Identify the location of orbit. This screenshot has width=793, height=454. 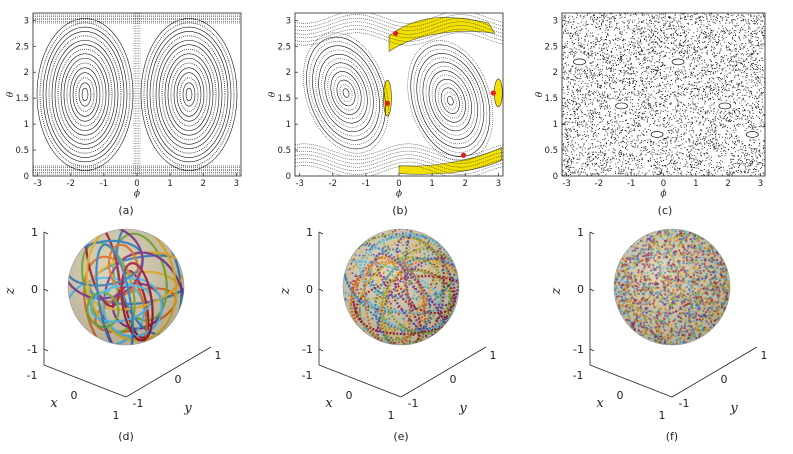
(346, 93).